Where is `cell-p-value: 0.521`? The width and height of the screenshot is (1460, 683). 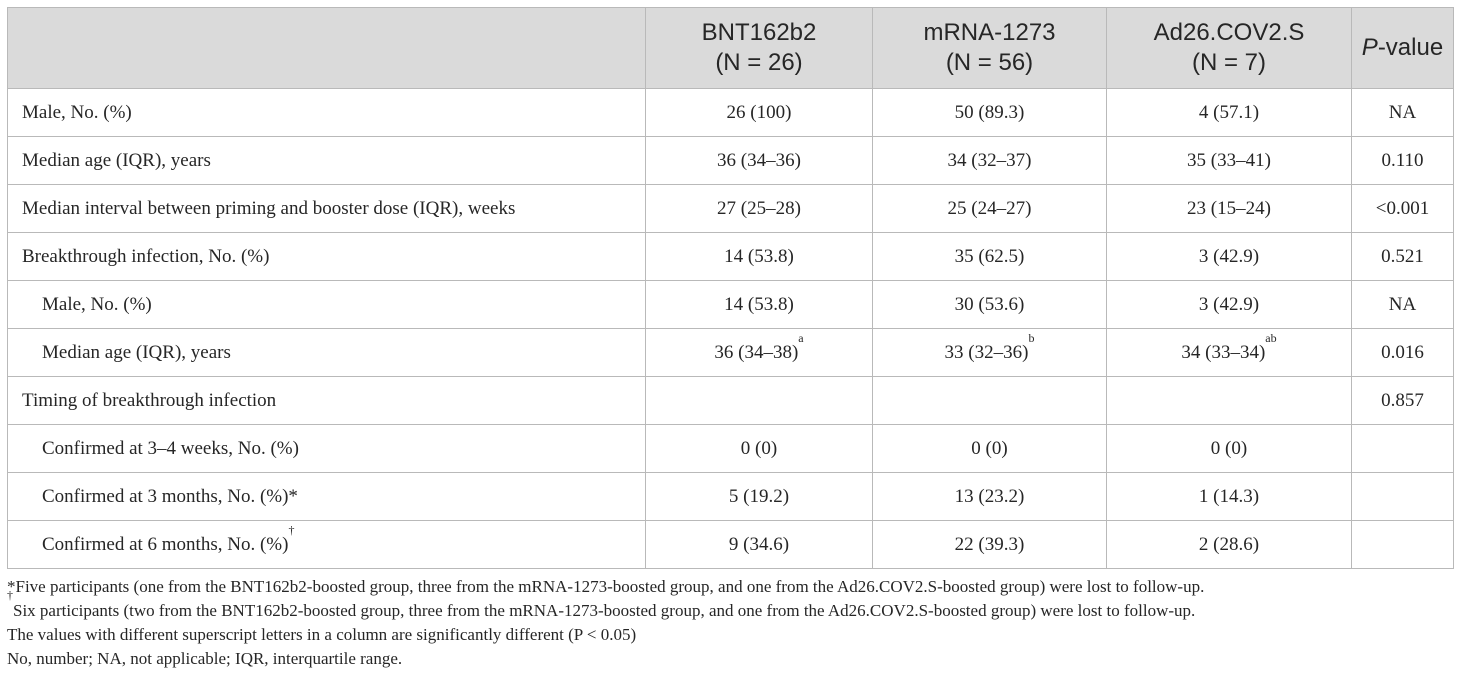 cell-p-value: 0.521 is located at coordinates (1402, 256).